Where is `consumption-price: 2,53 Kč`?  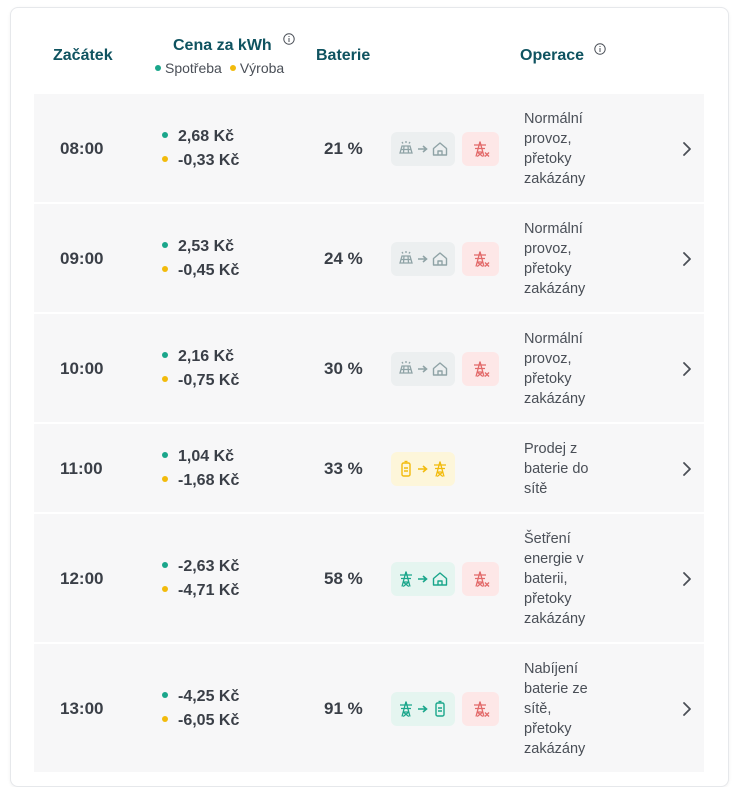
consumption-price: 2,53 Kč is located at coordinates (206, 246).